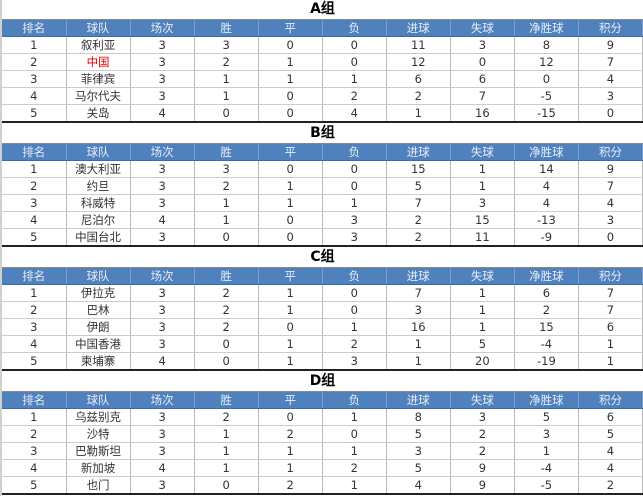  What do you see at coordinates (290, 434) in the screenshot?
I see `cell-drawn: 2` at bounding box center [290, 434].